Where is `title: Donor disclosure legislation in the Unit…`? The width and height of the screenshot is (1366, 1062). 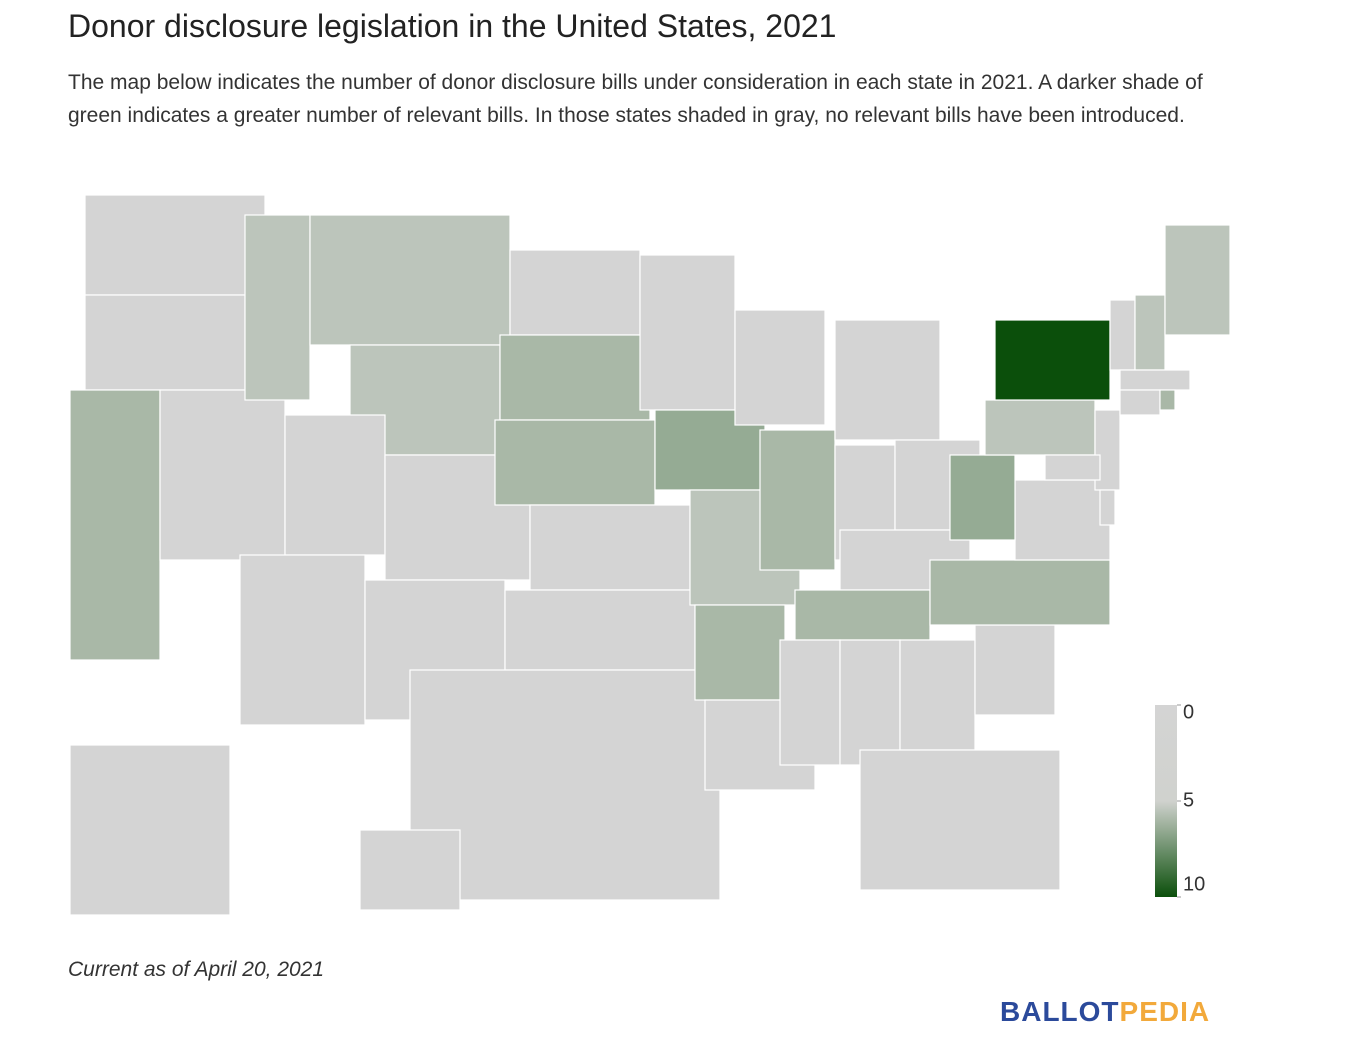
title: Donor disclosure legislation in the Unit… is located at coordinates (452, 26).